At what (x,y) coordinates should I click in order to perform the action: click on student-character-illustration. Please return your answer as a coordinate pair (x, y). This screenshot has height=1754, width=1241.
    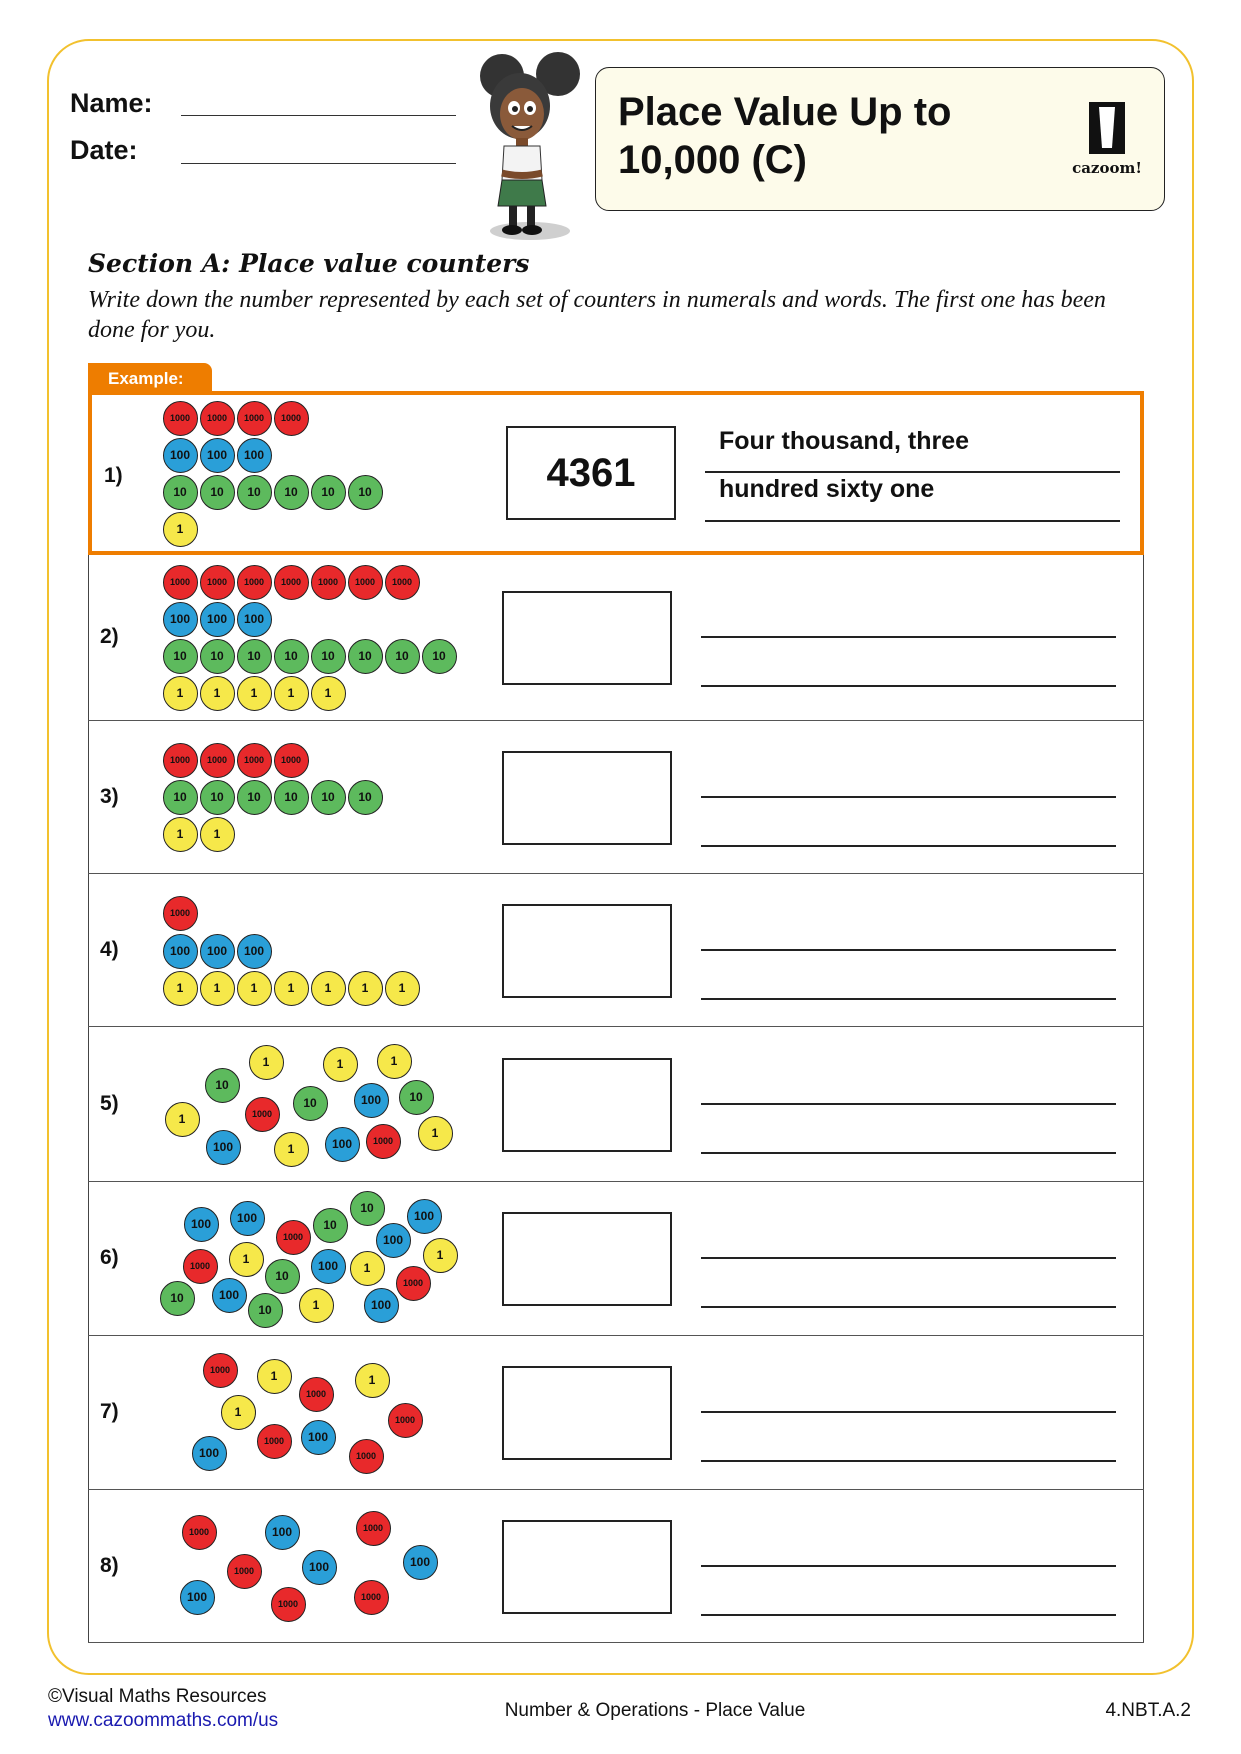
    Looking at the image, I should click on (530, 146).